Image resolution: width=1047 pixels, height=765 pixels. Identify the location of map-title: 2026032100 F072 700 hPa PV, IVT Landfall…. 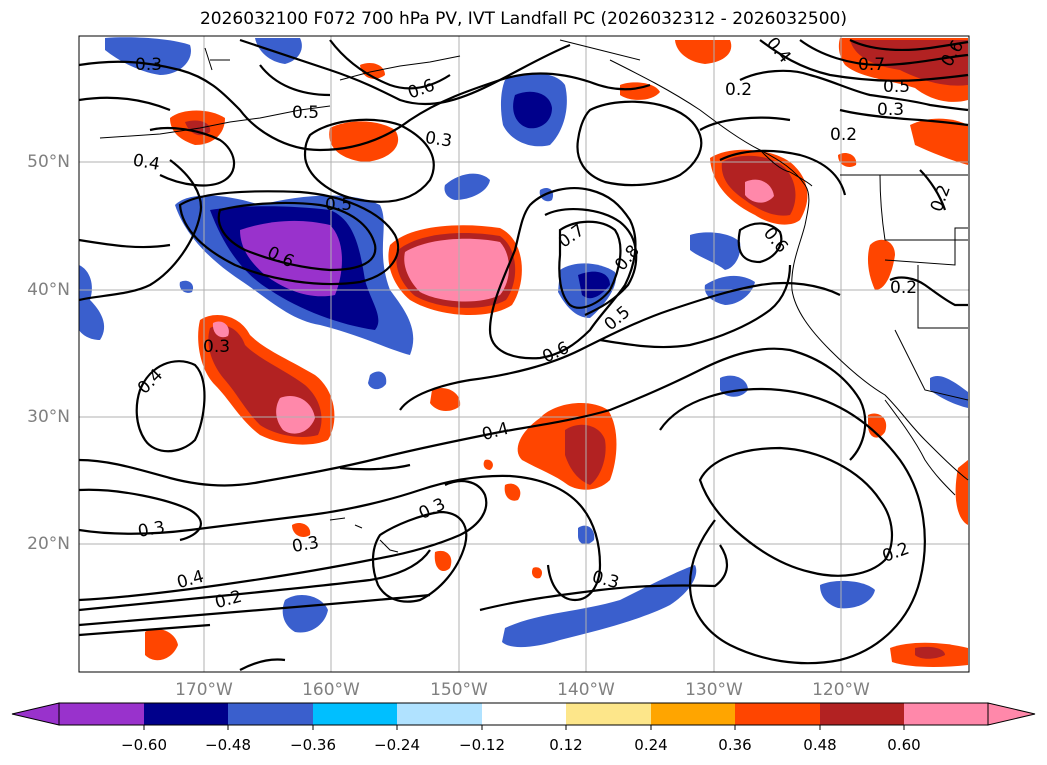
(523, 19).